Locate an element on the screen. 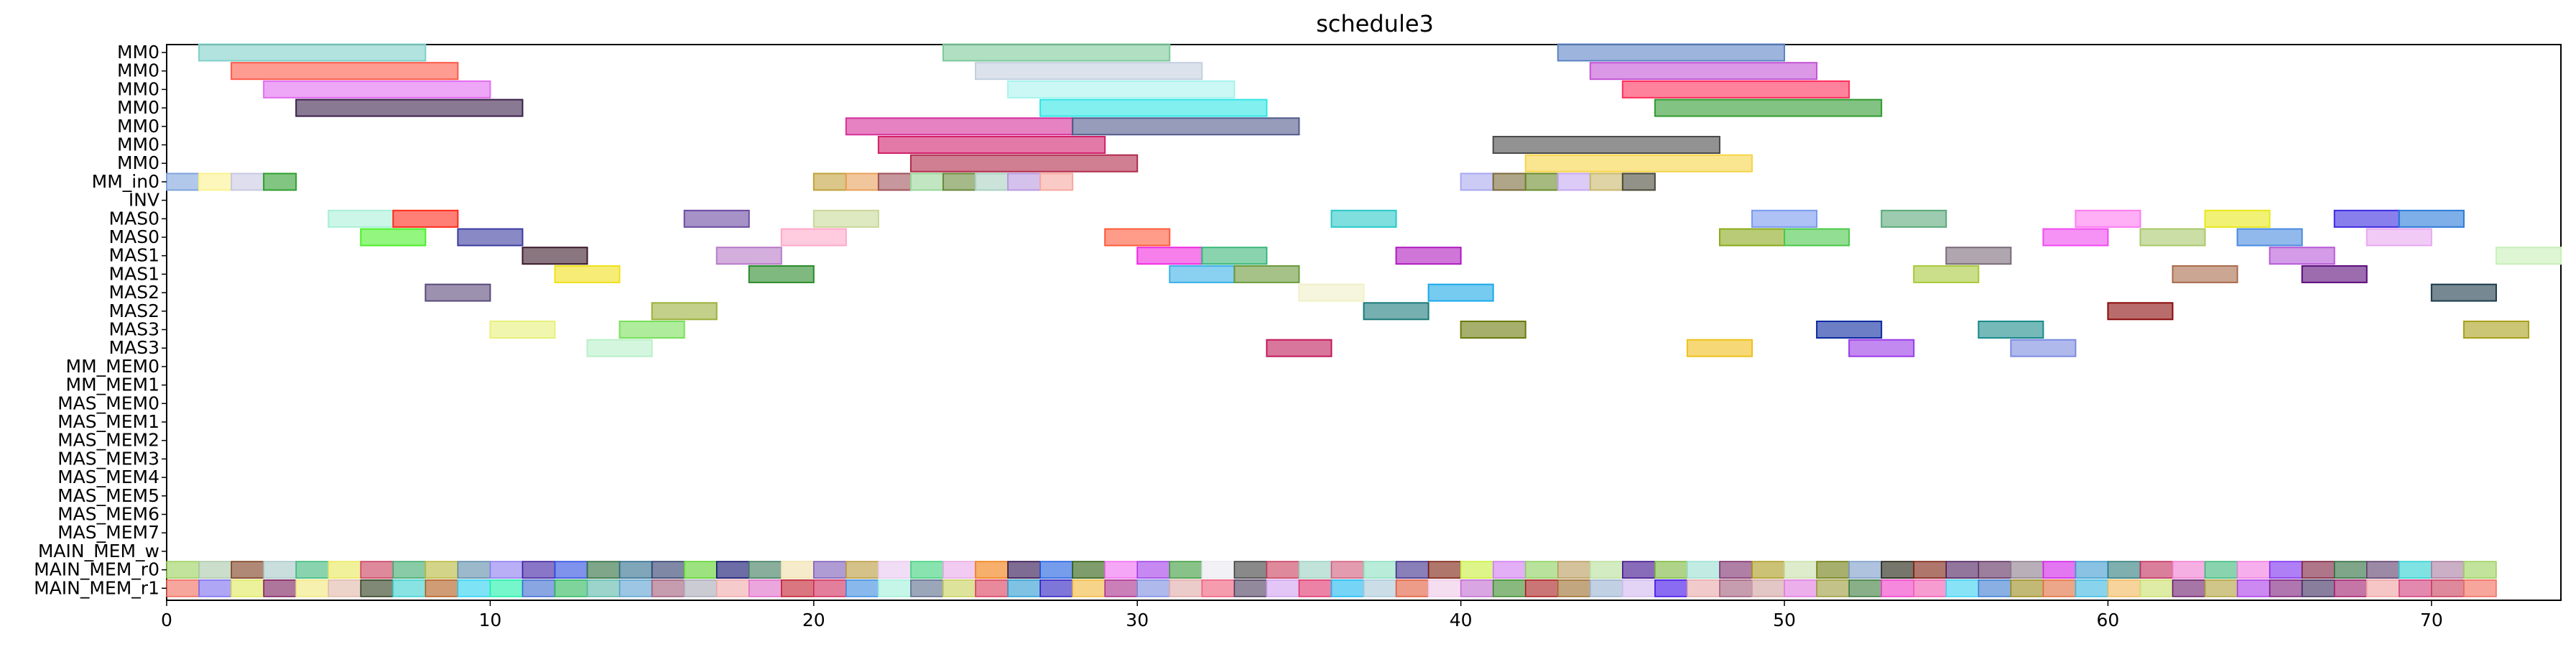 The height and width of the screenshot is (647, 2576). x-tick-label: 0 is located at coordinates (166, 620).